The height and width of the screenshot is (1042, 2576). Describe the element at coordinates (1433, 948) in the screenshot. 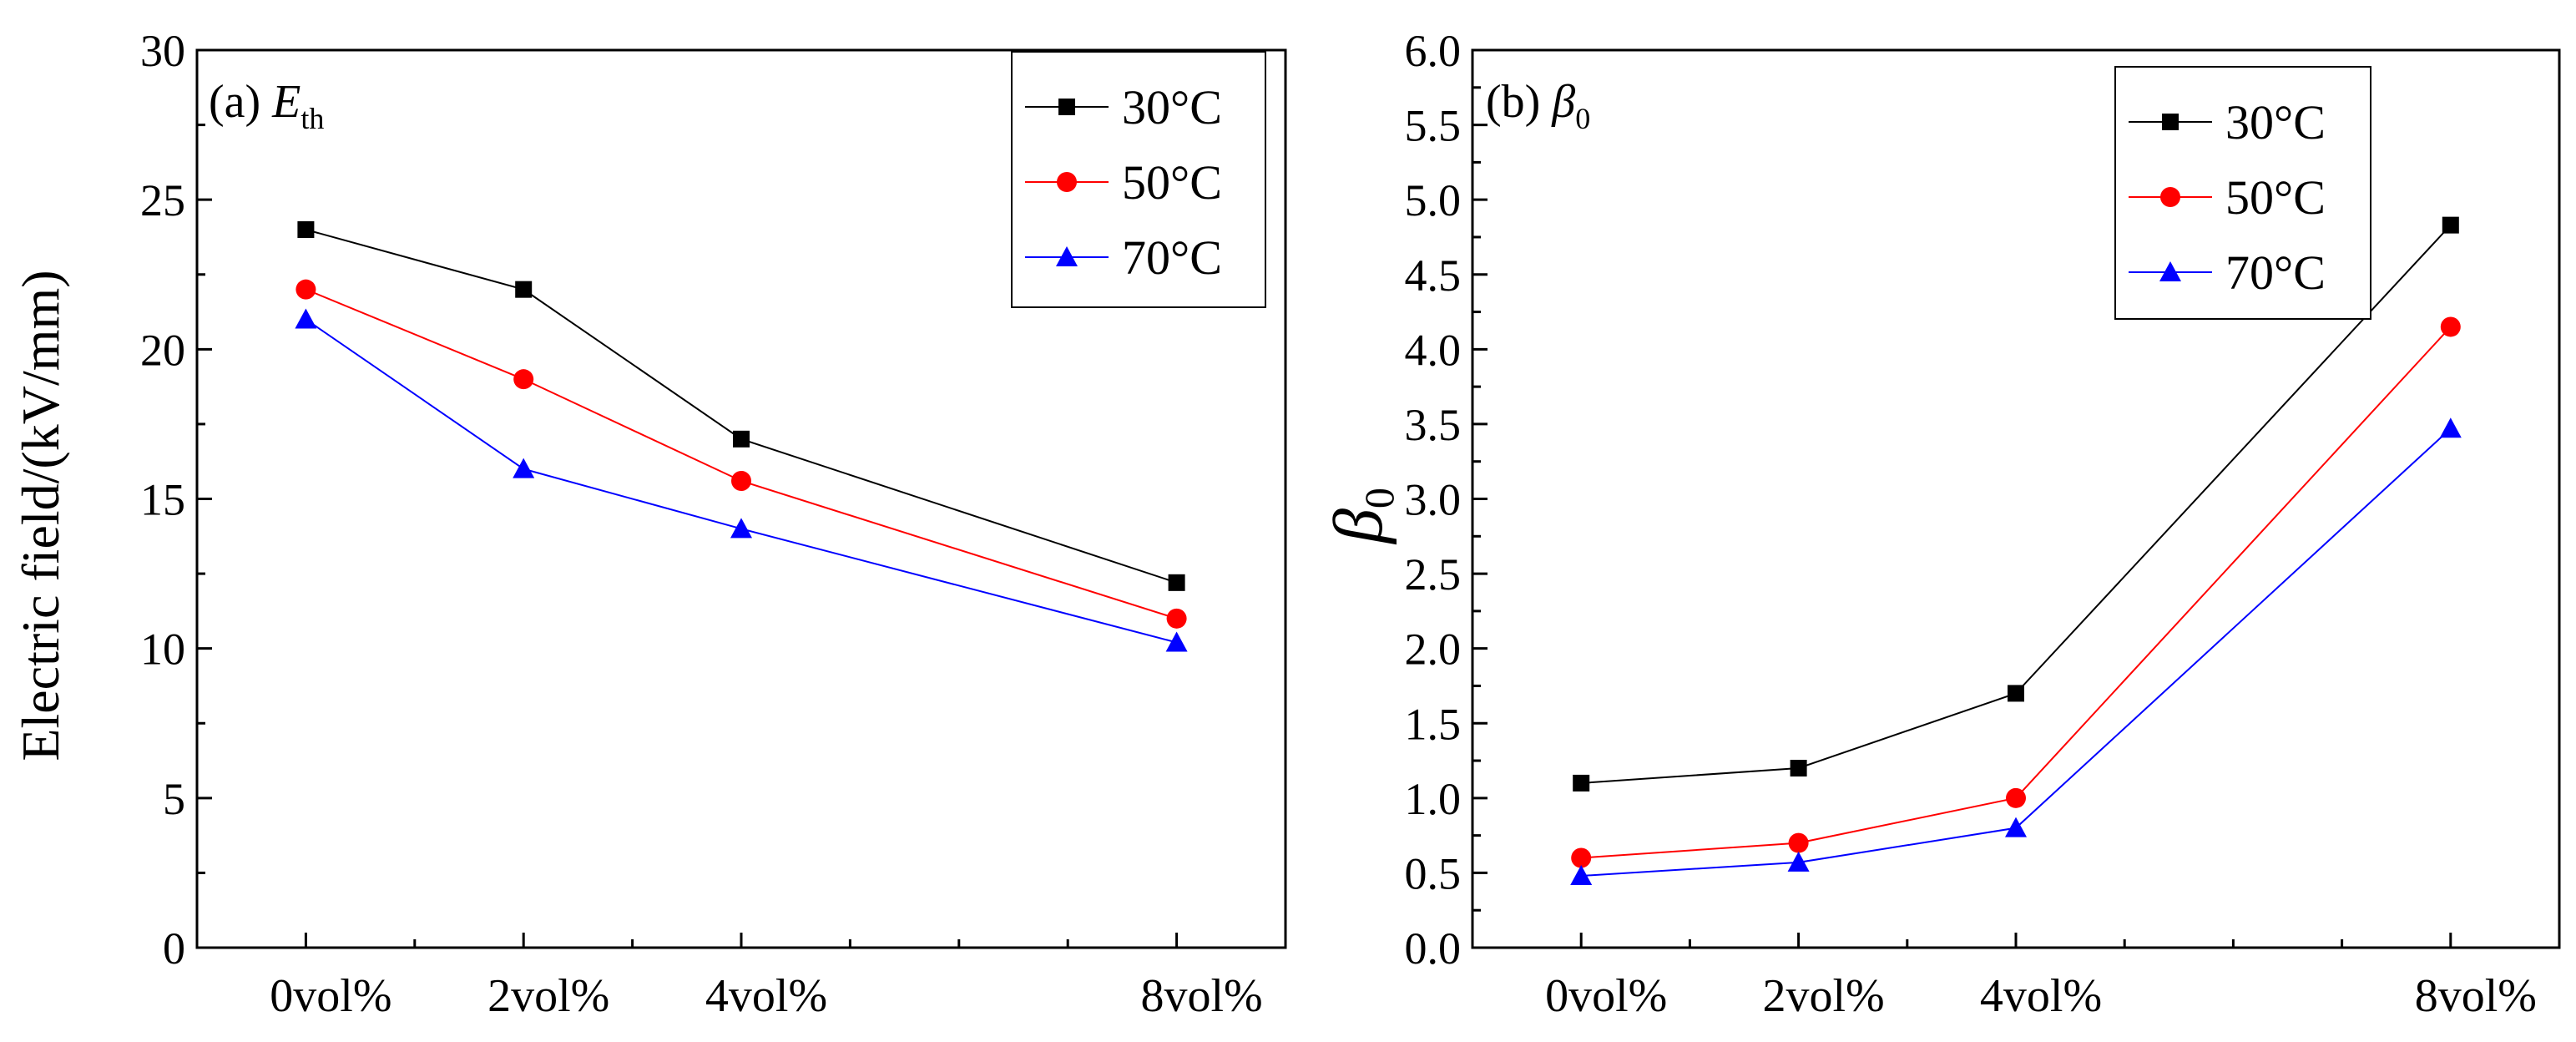

I see `panel-b-ytick-label: 0.0` at that location.